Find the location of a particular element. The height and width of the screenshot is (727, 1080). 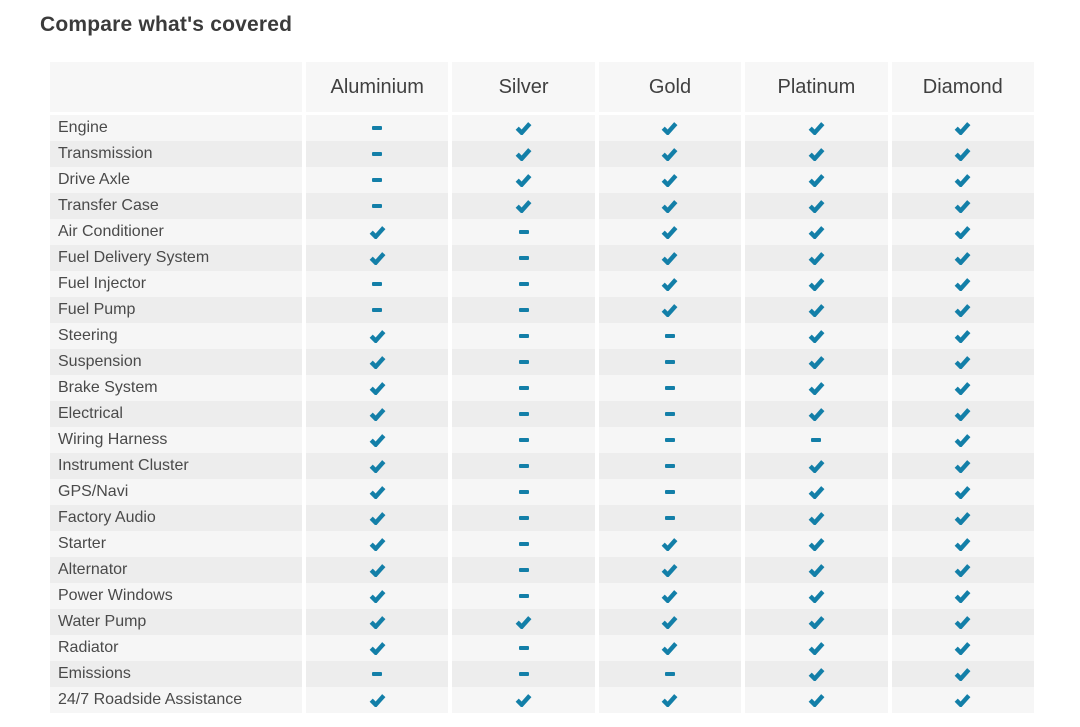

row-label: Power Windows is located at coordinates (176, 596).